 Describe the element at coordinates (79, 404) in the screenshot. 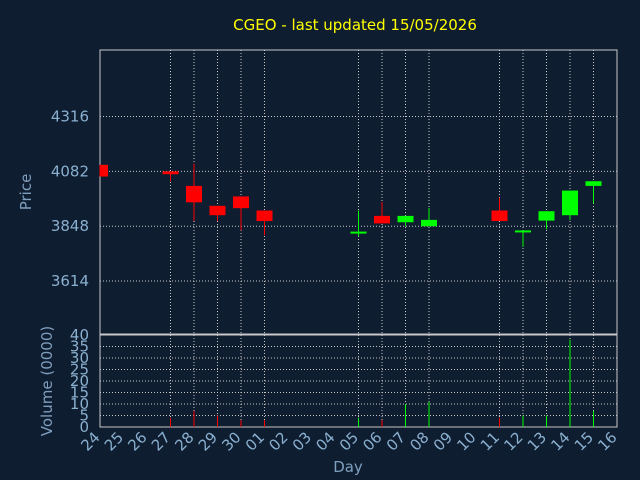

I see `volume-tick-label: 10` at that location.